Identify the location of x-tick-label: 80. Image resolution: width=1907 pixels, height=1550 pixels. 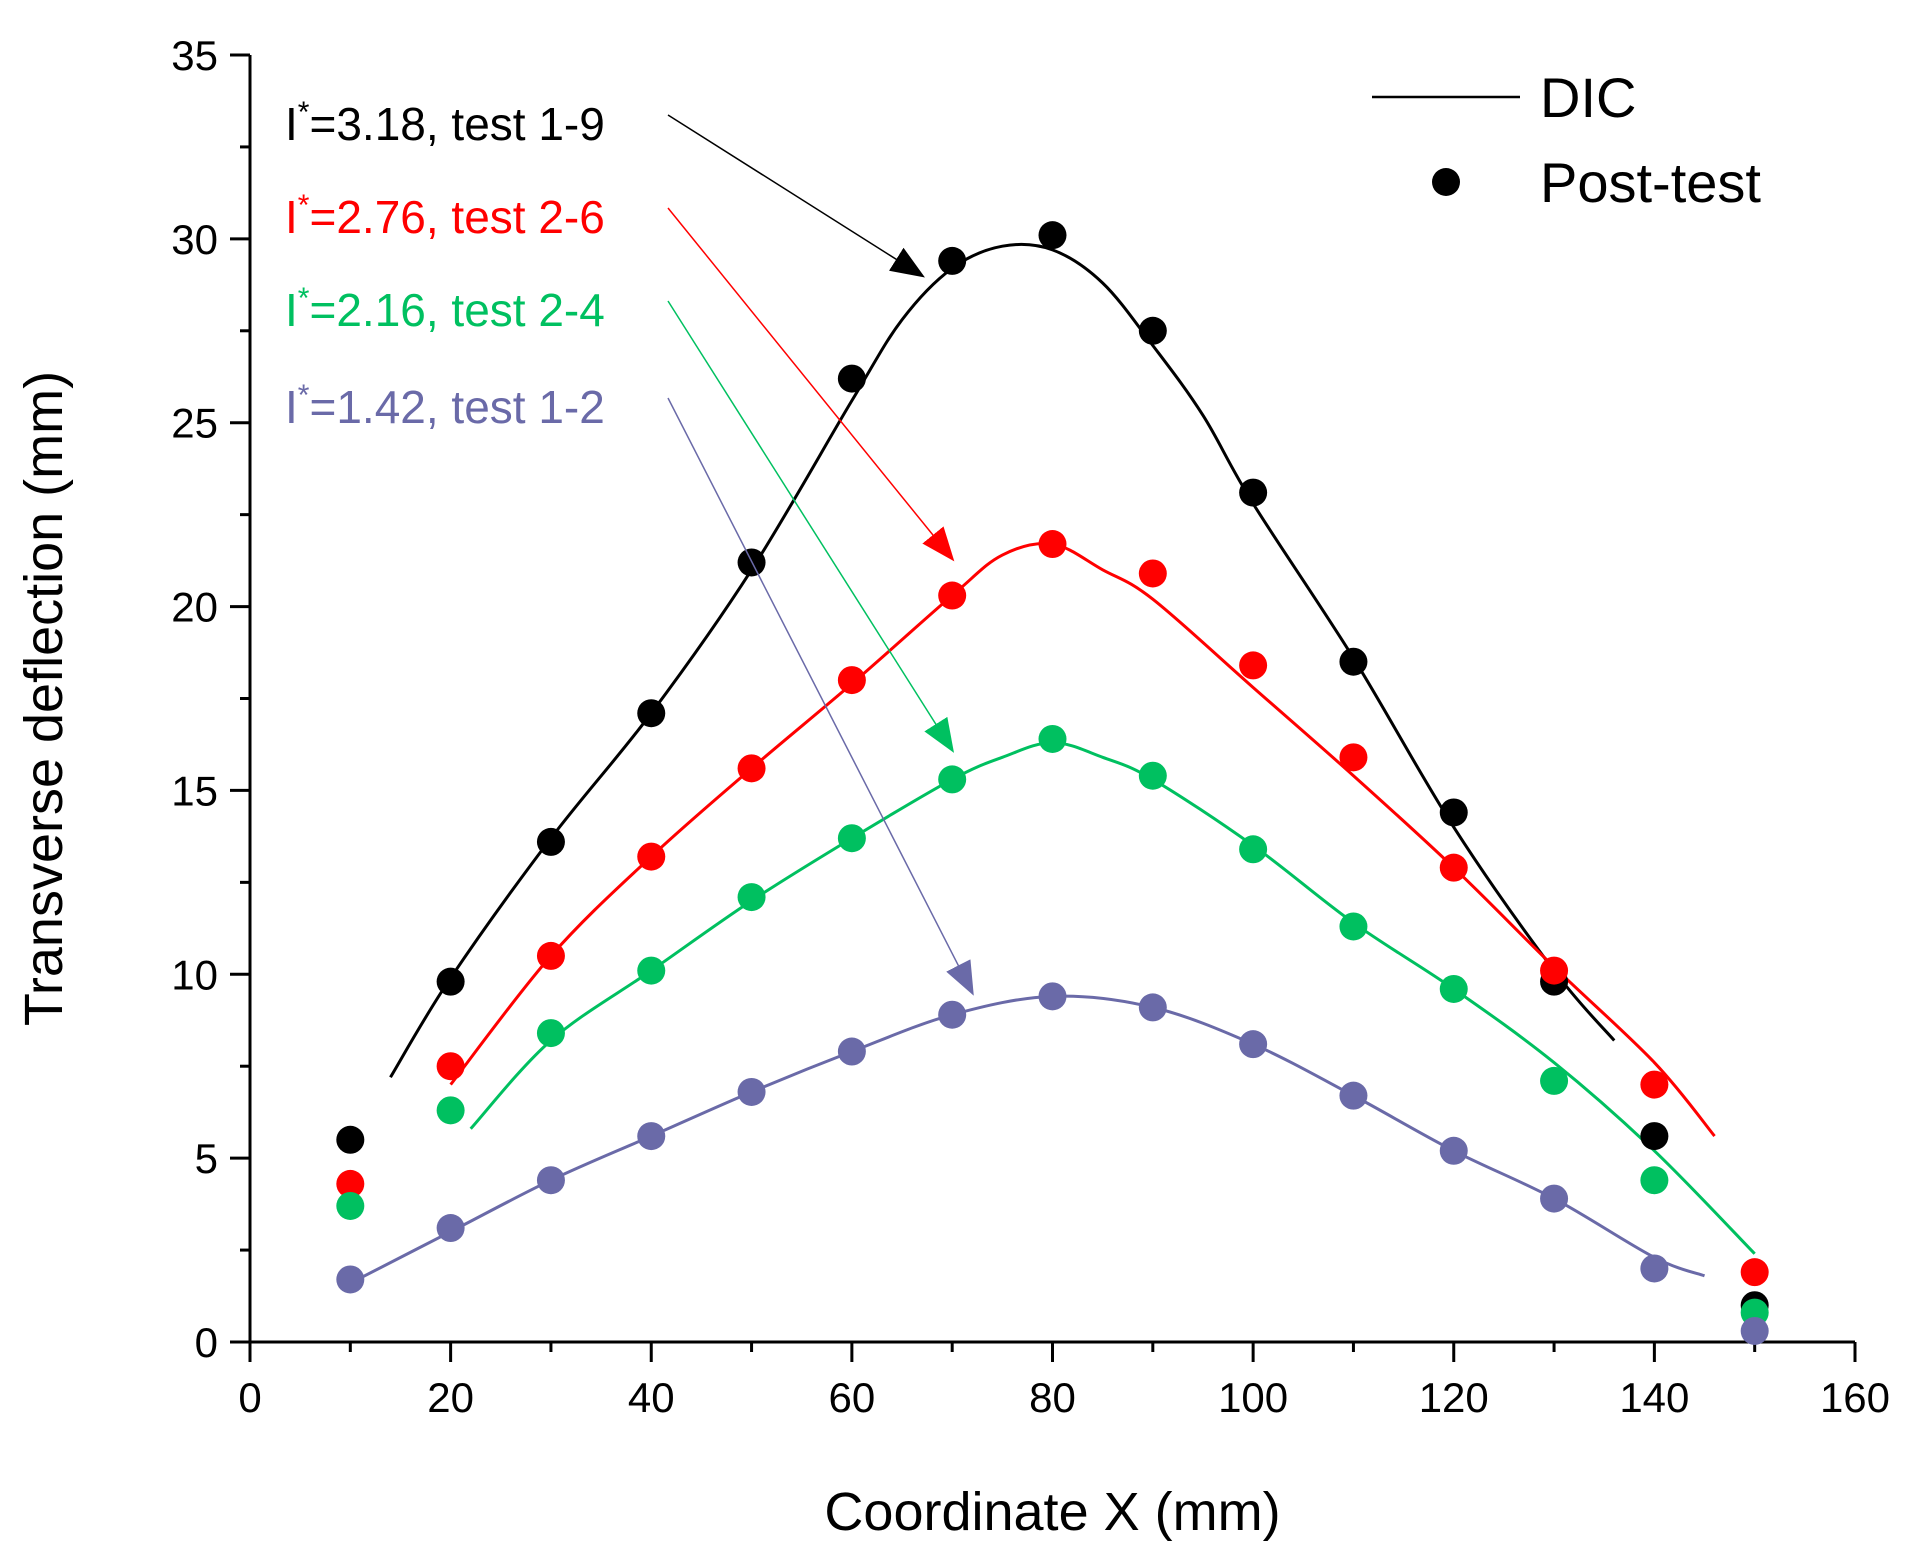
(1052, 1397).